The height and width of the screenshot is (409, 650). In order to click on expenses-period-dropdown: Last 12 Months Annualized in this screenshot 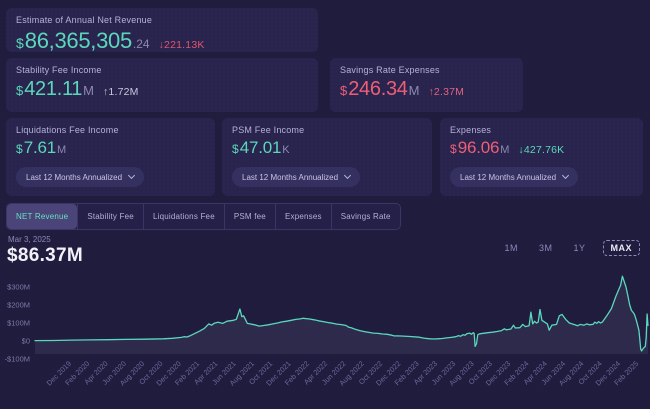, I will do `click(514, 177)`.